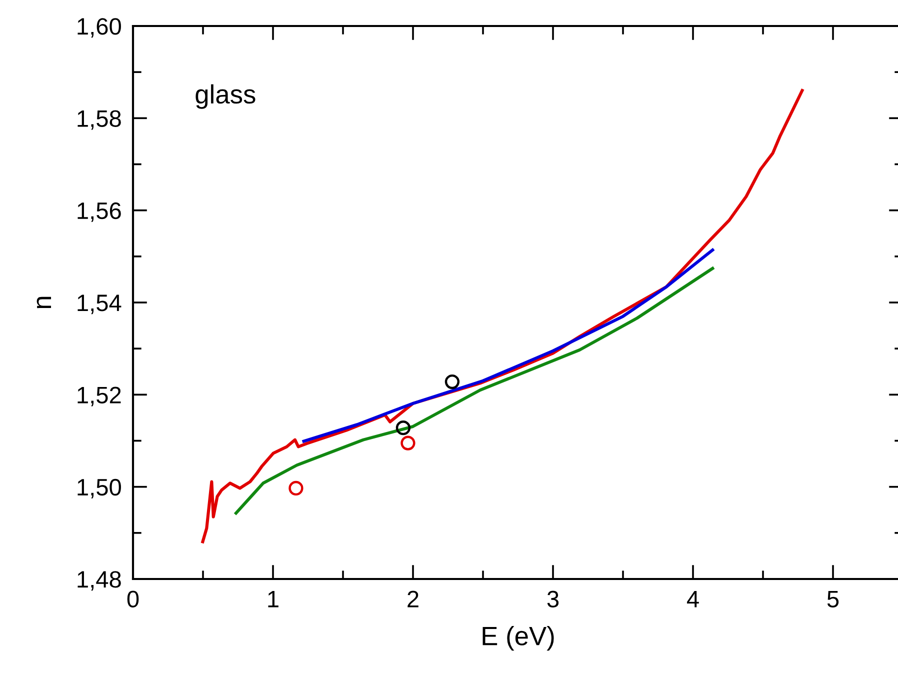  What do you see at coordinates (99, 212) in the screenshot?
I see `y-tick-label: 1,56` at bounding box center [99, 212].